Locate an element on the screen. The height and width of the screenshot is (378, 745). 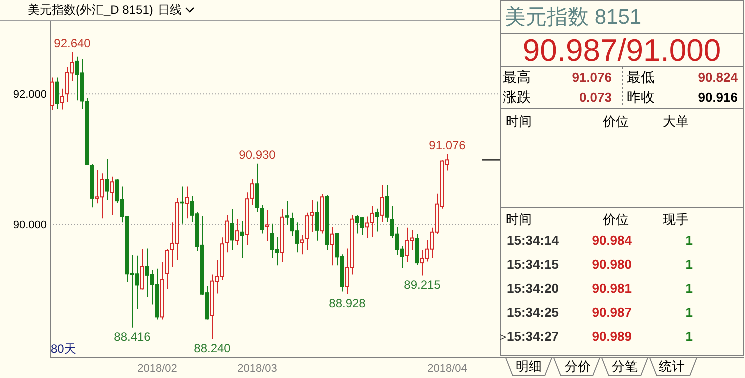
text: 明细 is located at coordinates (529, 366).